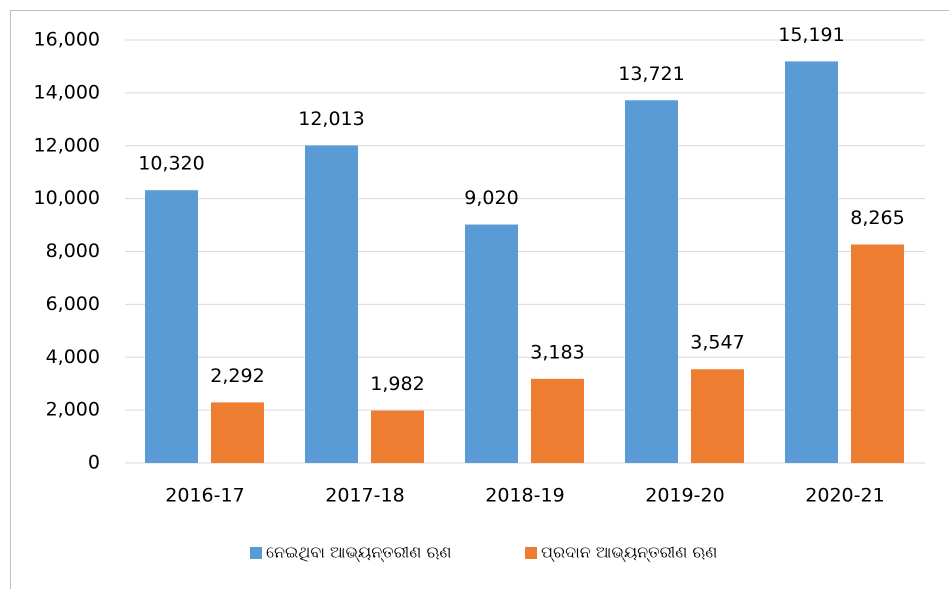  I want to click on data-label: 3,547, so click(717, 343).